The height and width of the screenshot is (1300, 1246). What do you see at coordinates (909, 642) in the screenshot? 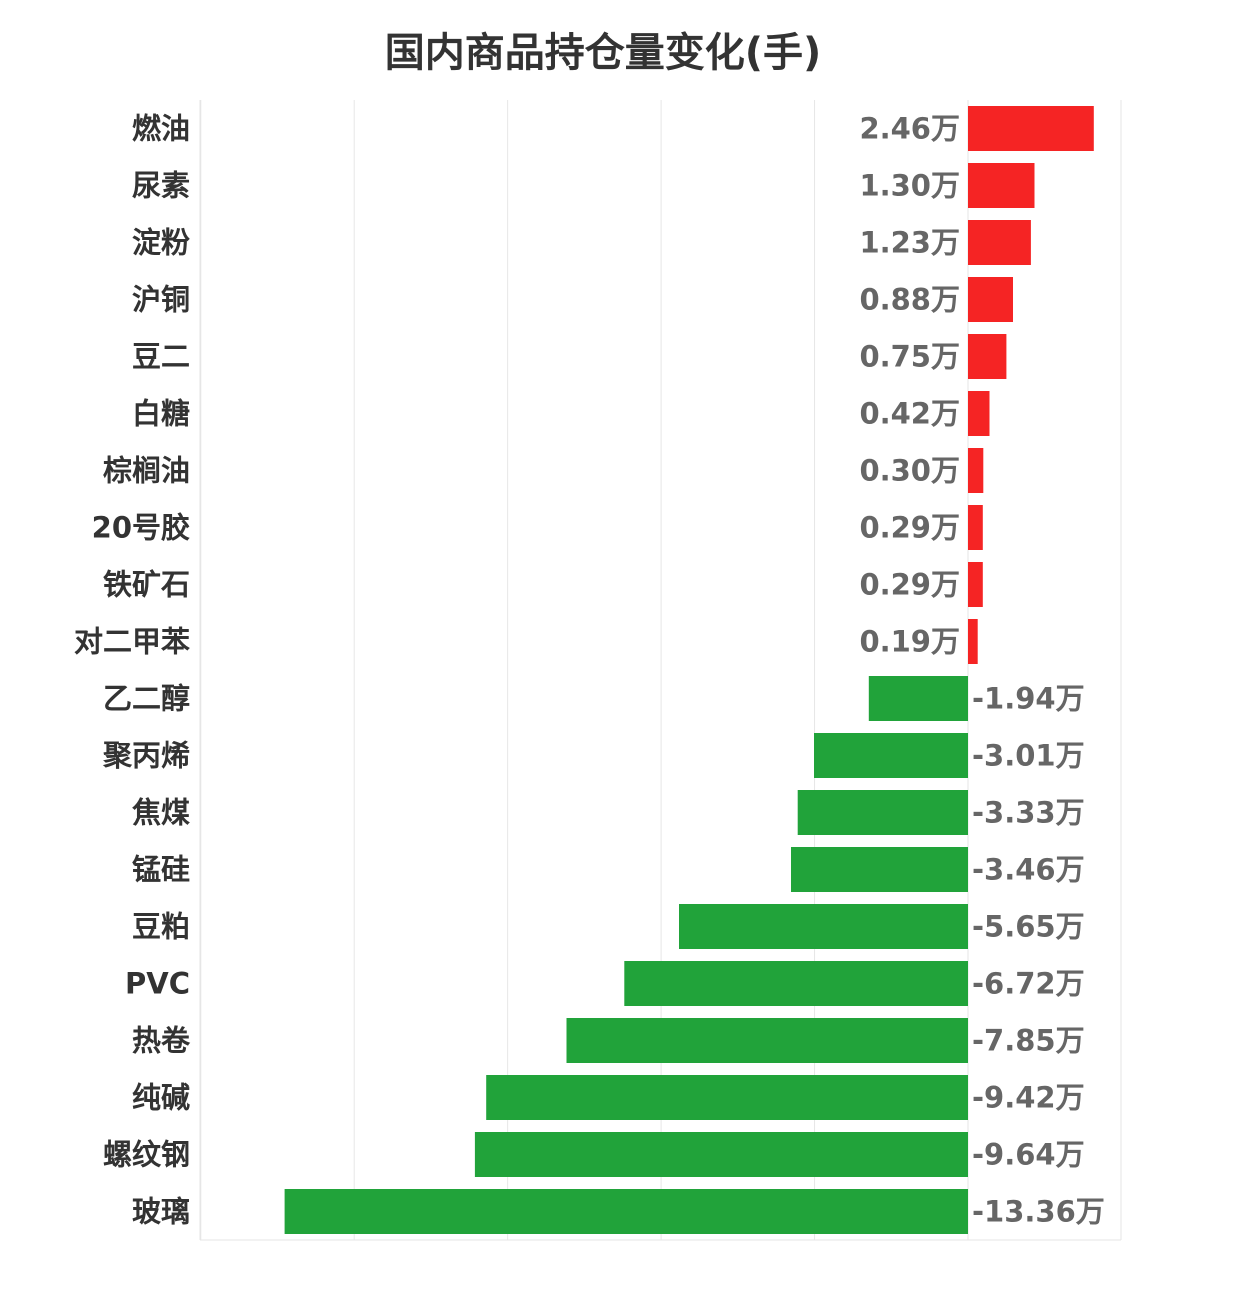
I see `value-label: 0.19万` at bounding box center [909, 642].